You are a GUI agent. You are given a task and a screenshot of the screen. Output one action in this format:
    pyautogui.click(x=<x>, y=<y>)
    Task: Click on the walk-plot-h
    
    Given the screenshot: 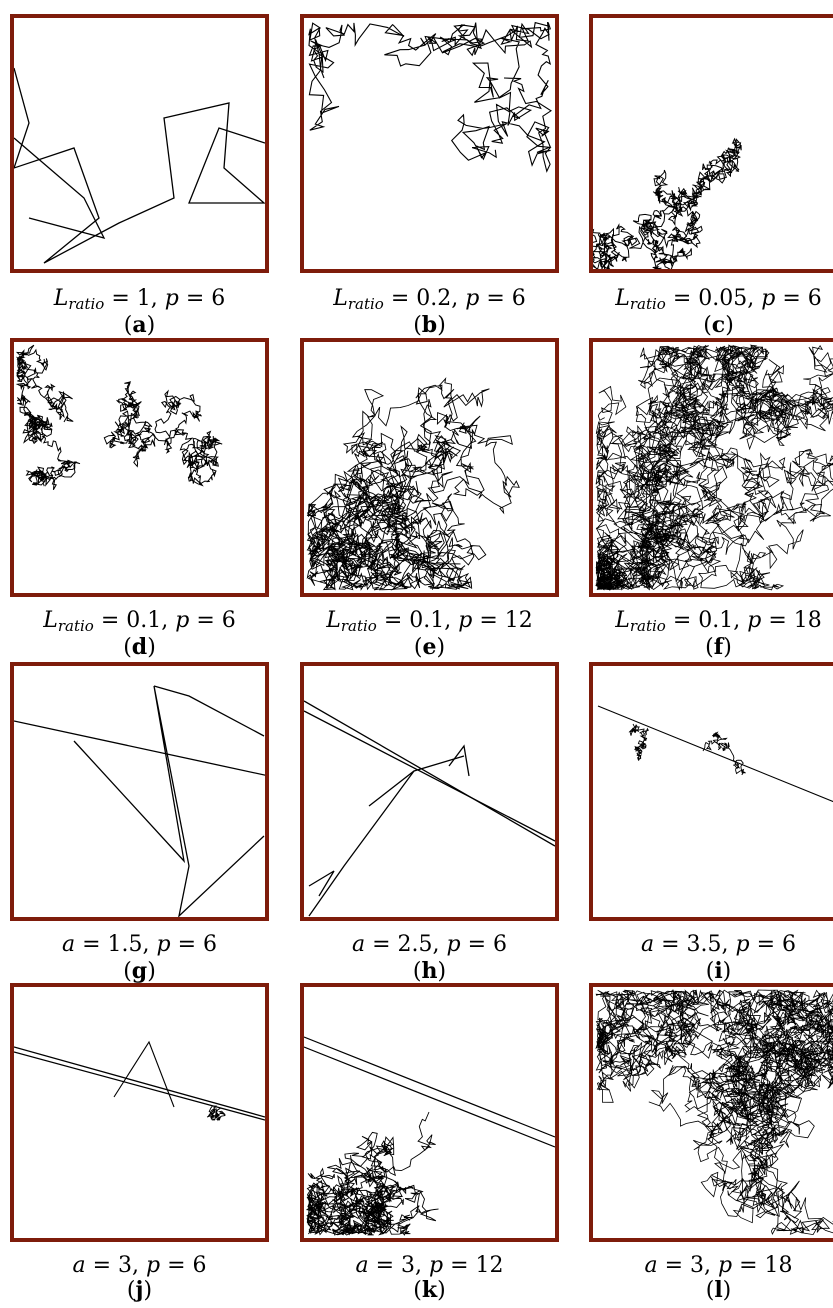 What is the action you would take?
    pyautogui.click(x=429, y=791)
    